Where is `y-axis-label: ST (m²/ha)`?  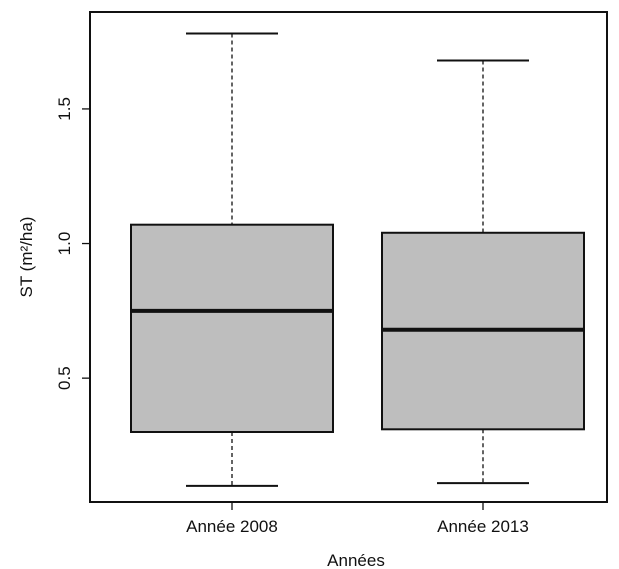 y-axis-label: ST (m²/ha) is located at coordinates (26, 257).